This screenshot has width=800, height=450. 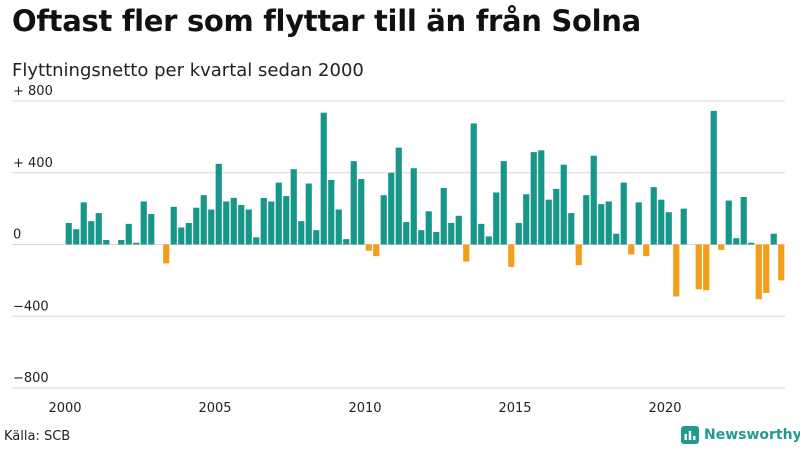 I want to click on newsworthy-logo: Newsworthy, so click(x=740, y=435).